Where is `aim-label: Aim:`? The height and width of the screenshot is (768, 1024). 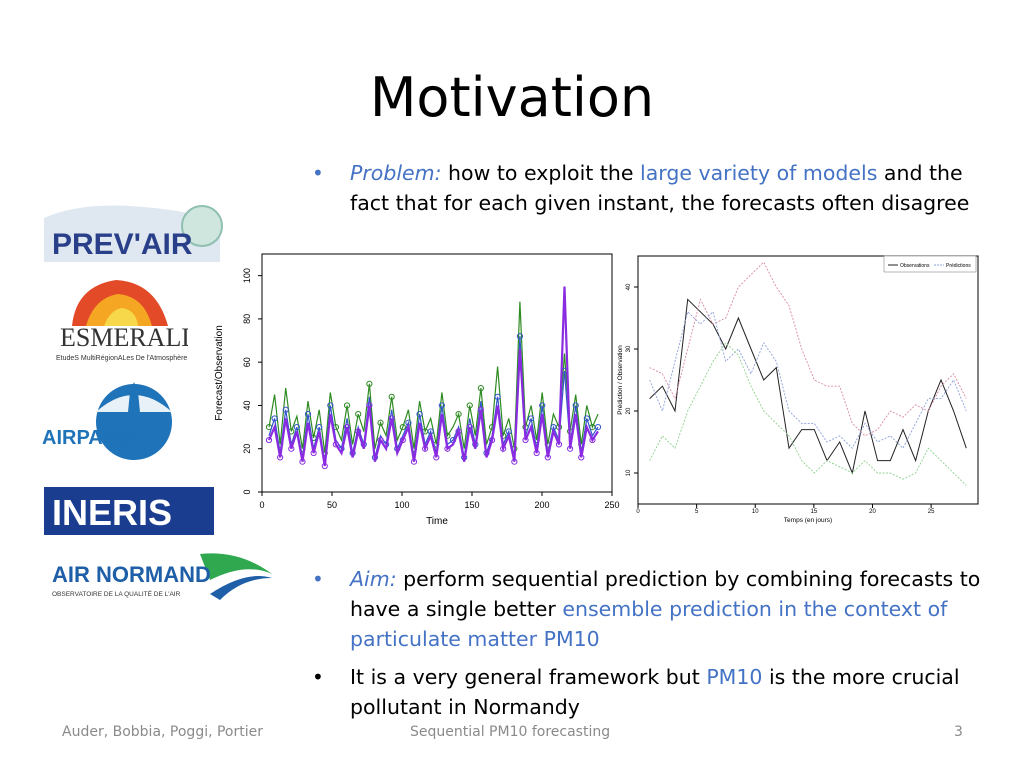
aim-label: Aim: is located at coordinates (373, 579).